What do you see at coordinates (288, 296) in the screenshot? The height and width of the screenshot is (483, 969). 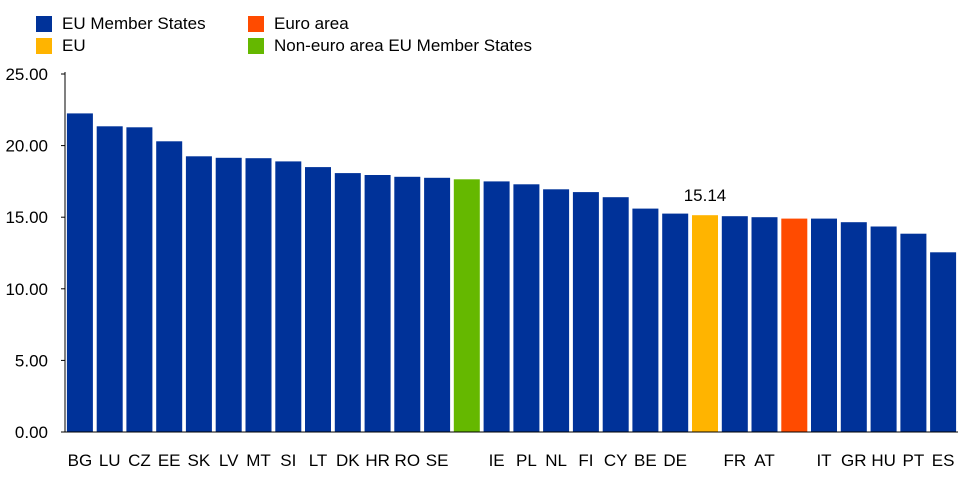 I see `bar-si` at bounding box center [288, 296].